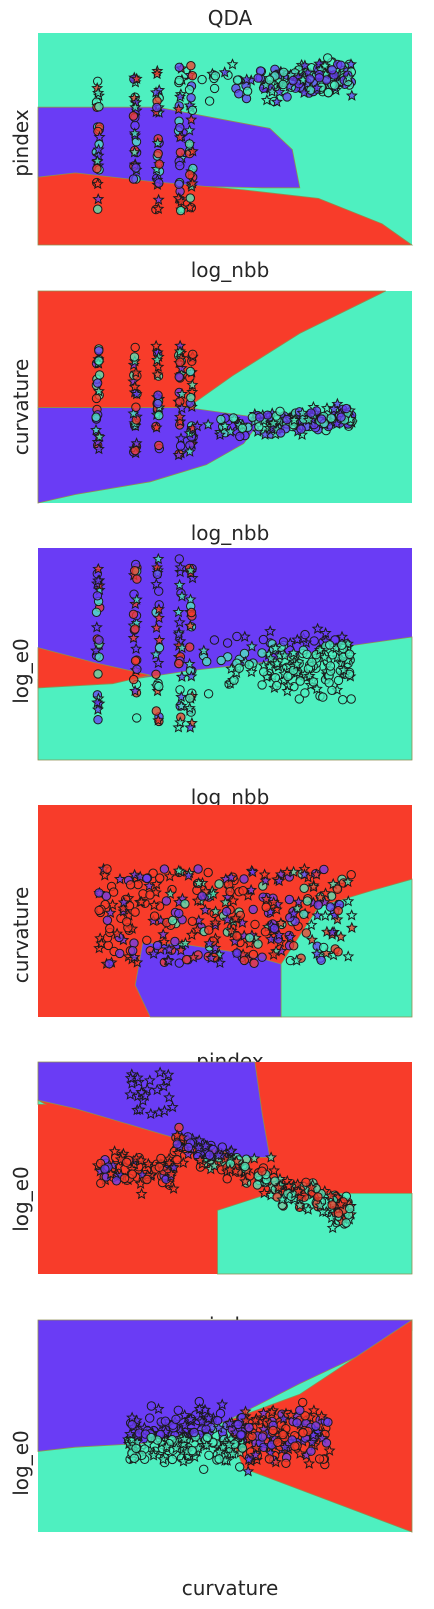  I want to click on panel-5-ylabel: log_e0, so click(21, 1199).